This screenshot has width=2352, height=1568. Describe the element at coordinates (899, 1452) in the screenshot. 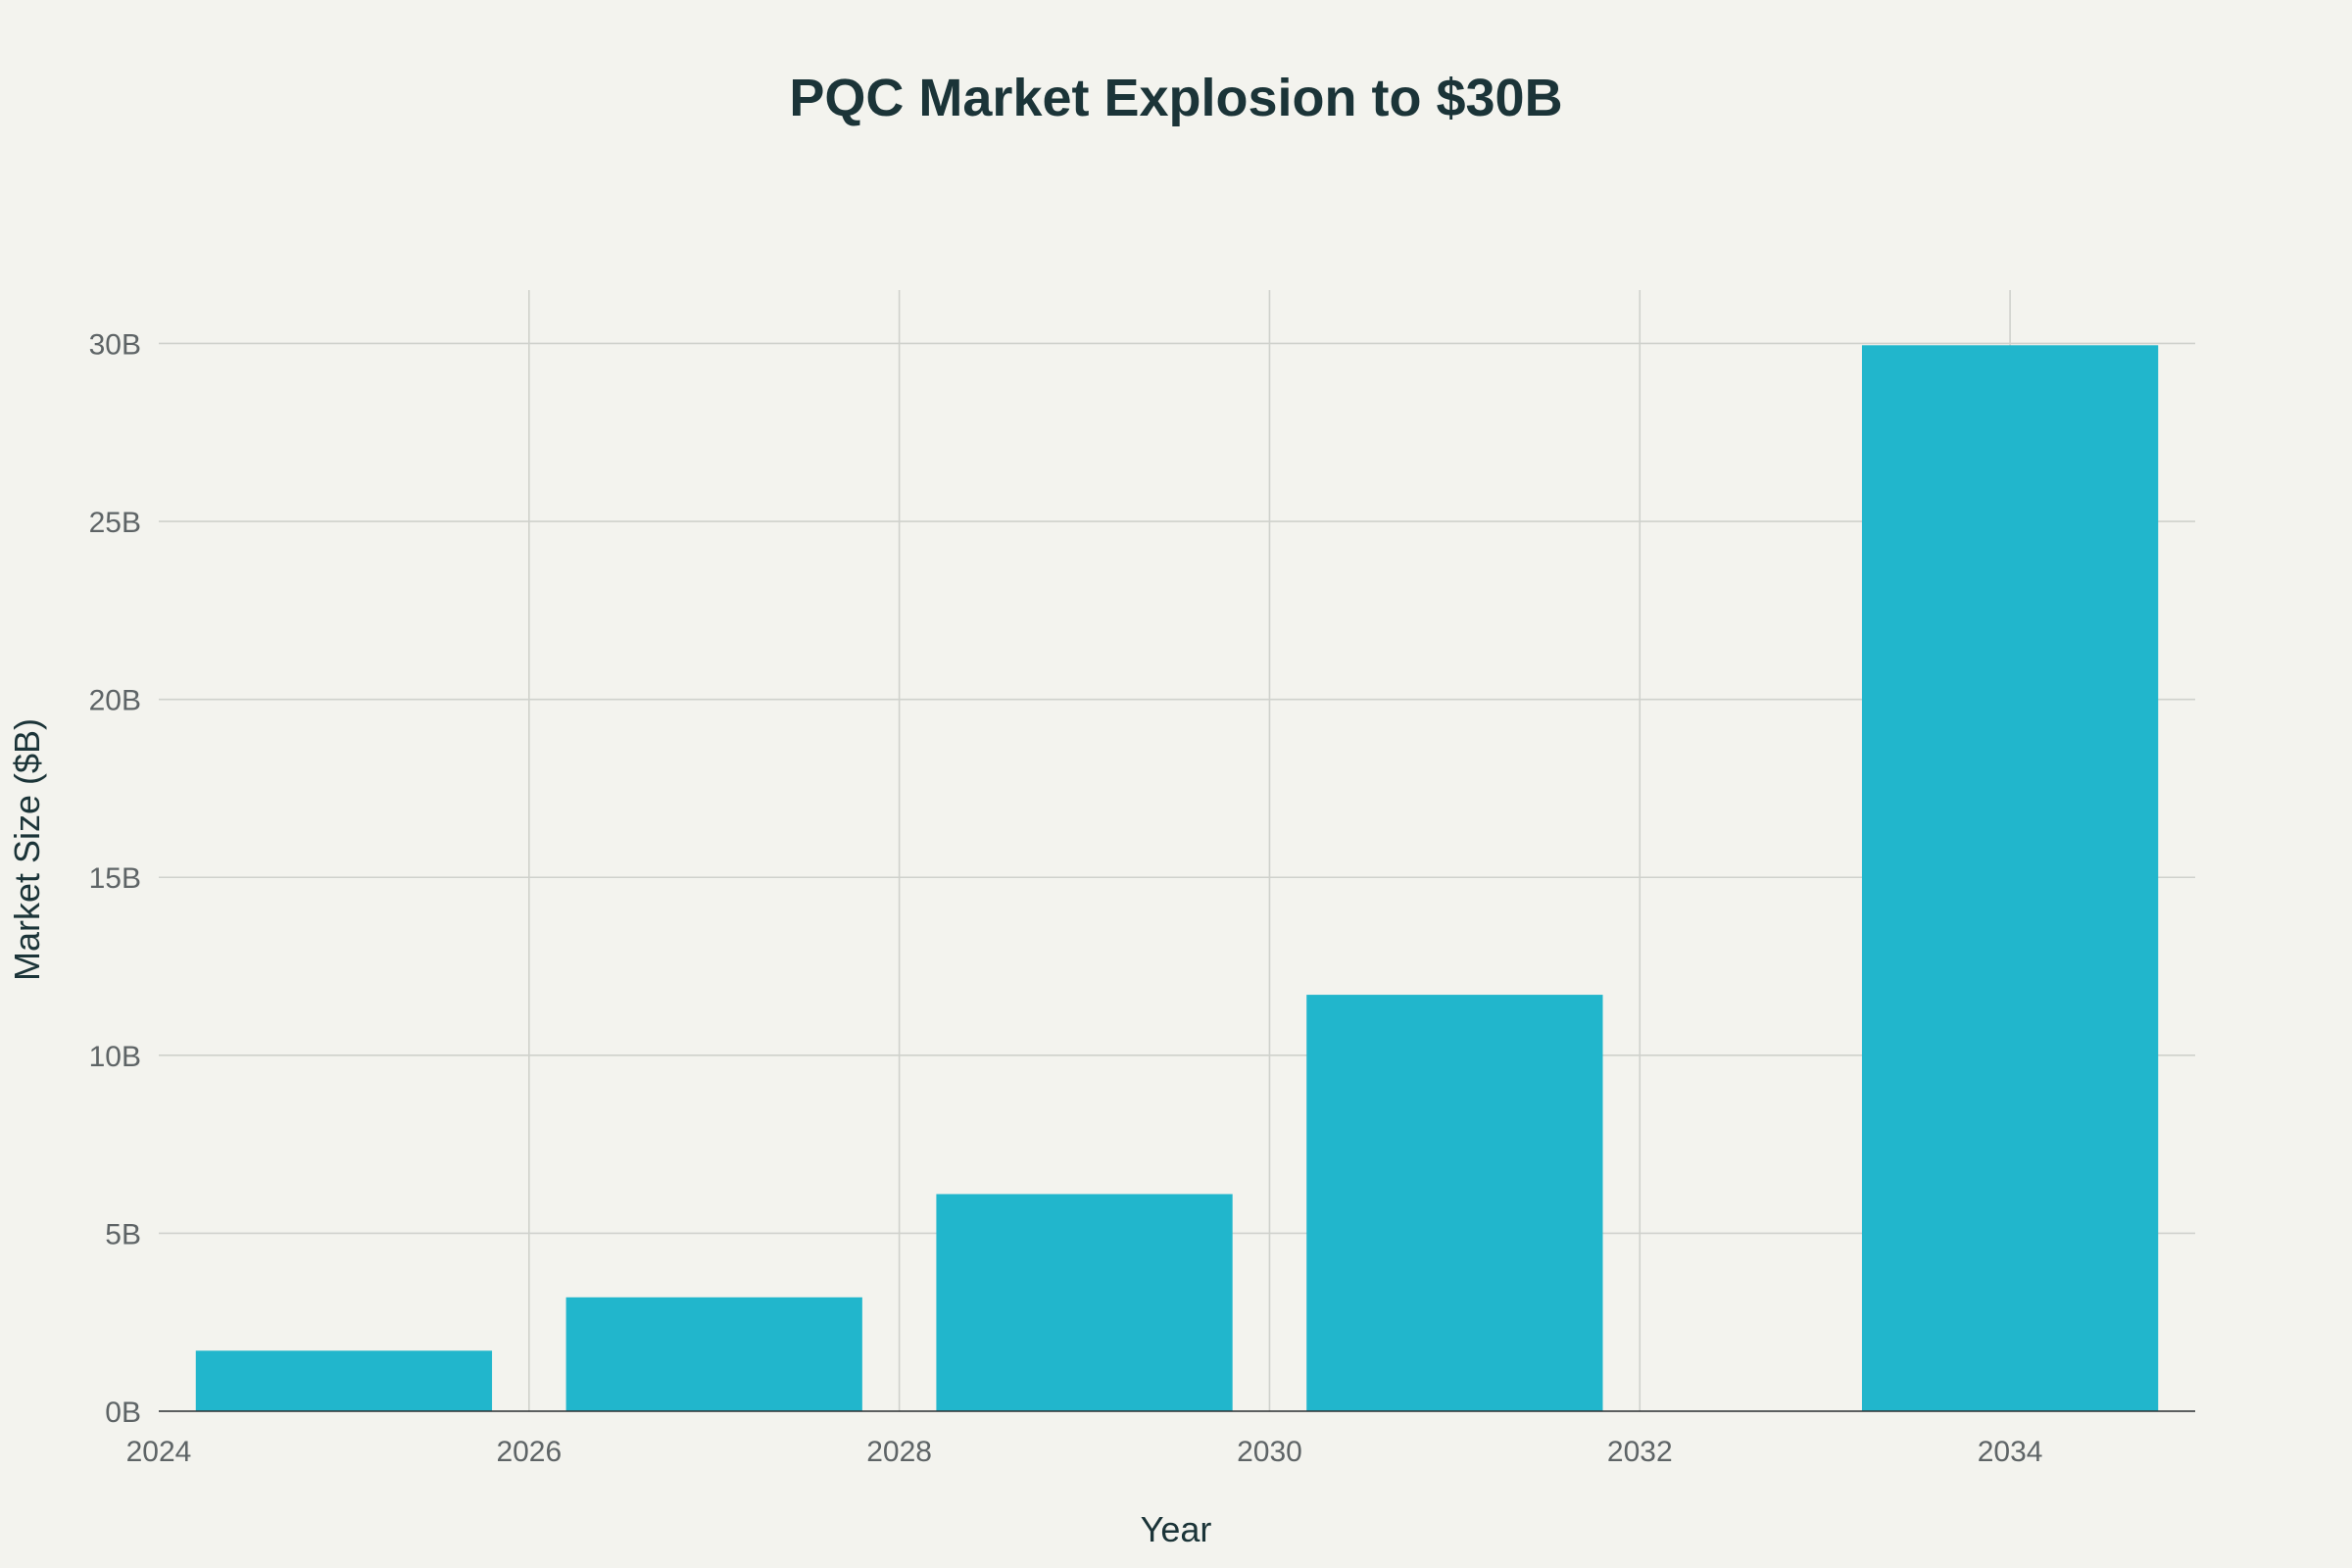

I see `x-tick-label: 2028` at that location.